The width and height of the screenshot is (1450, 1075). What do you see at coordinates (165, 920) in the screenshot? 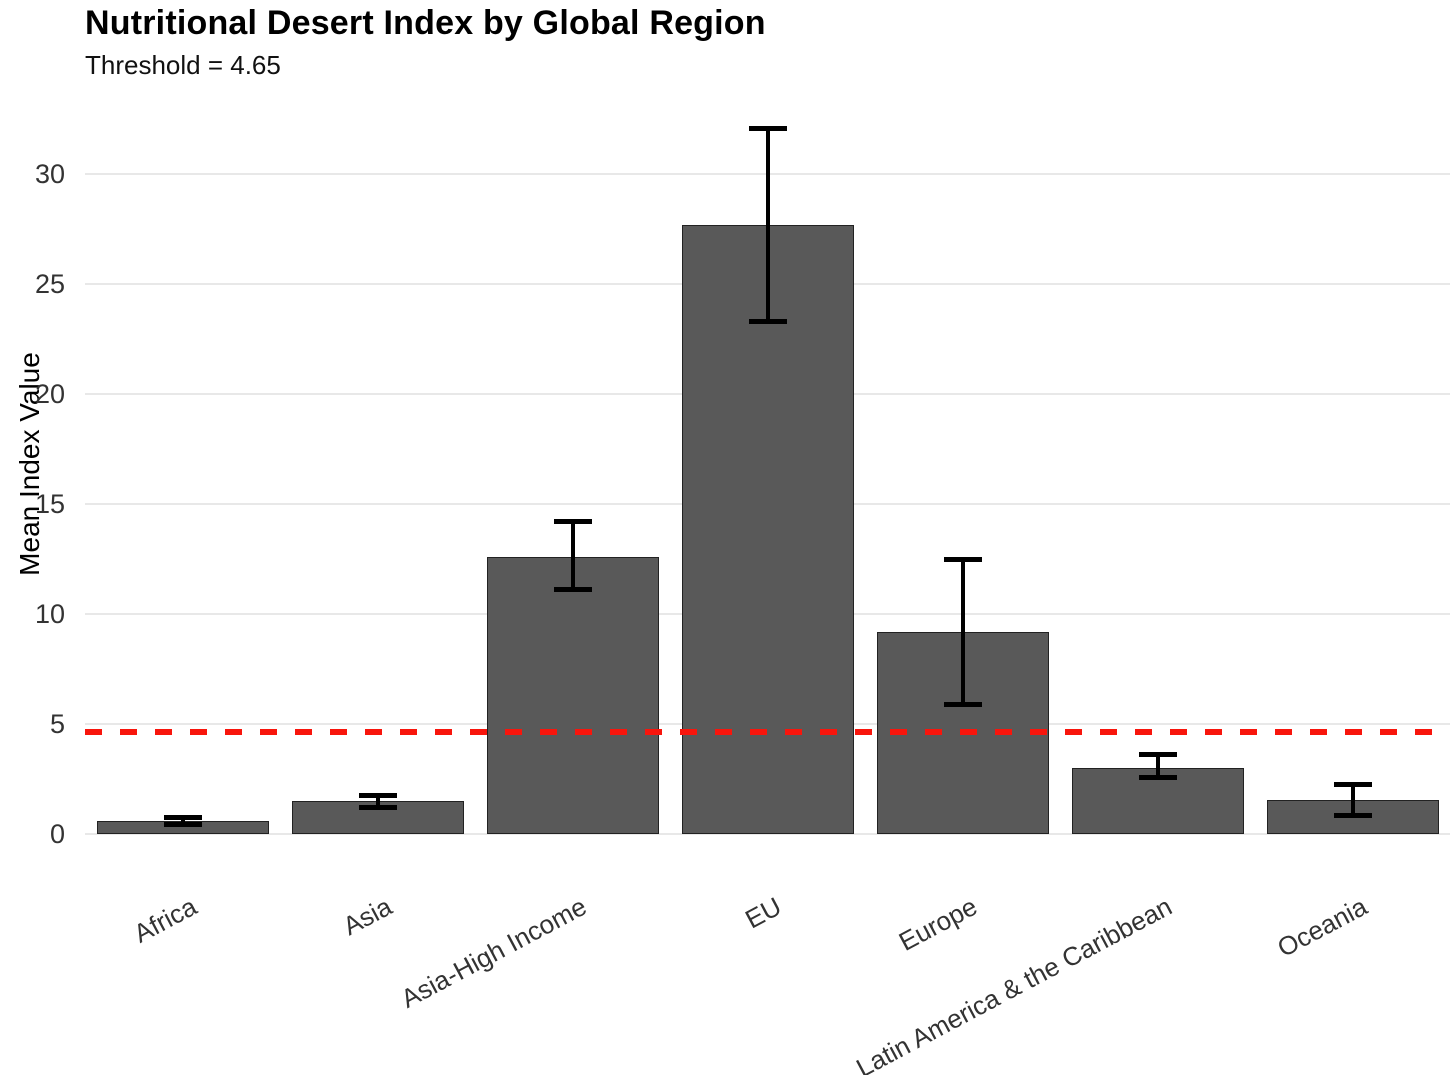
I see `x-tick-label-0: Africa` at bounding box center [165, 920].